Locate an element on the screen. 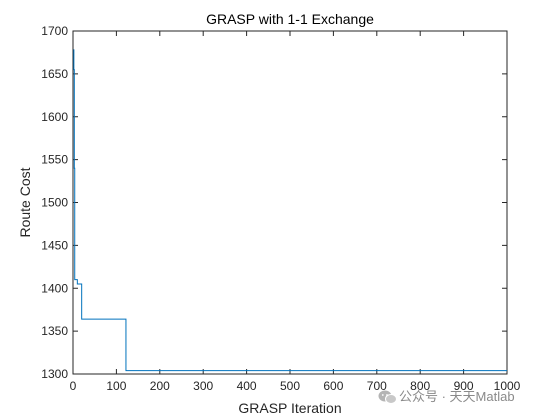 This screenshot has height=420, width=560. chart-title: GRASP with 1-1 Exchange is located at coordinates (290, 19).